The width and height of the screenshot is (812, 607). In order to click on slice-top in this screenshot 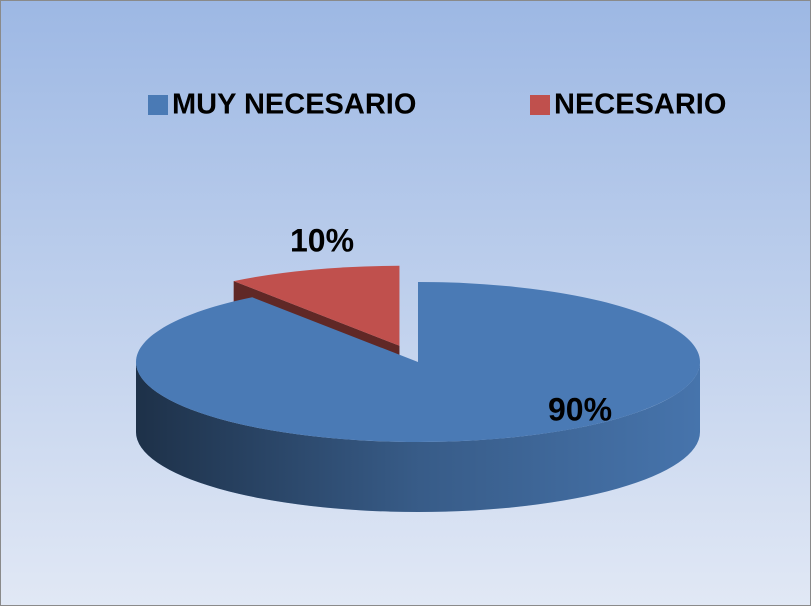, I will do `click(316, 305)`.